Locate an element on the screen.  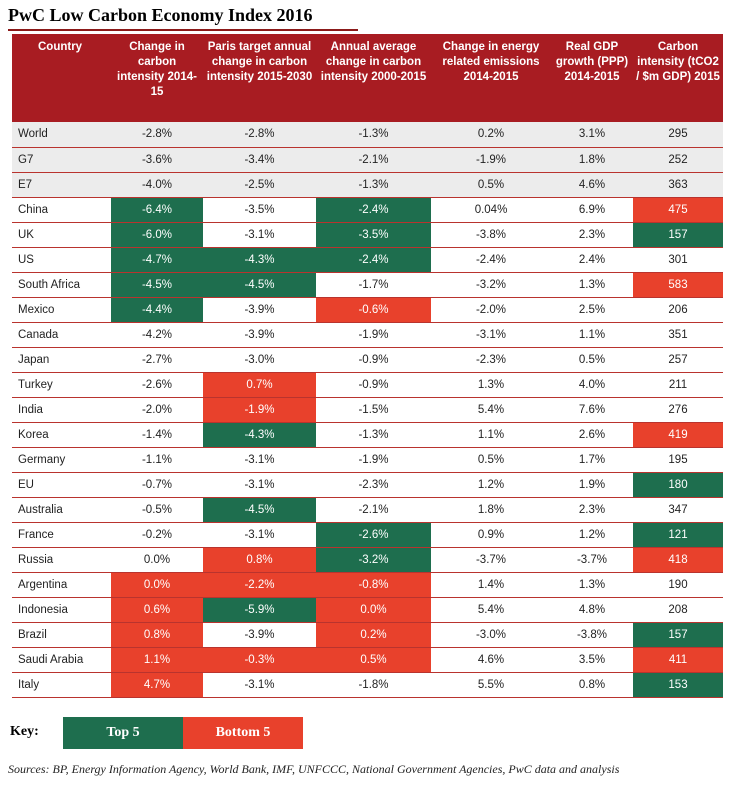
value-cell: 0.9% is located at coordinates (491, 535).